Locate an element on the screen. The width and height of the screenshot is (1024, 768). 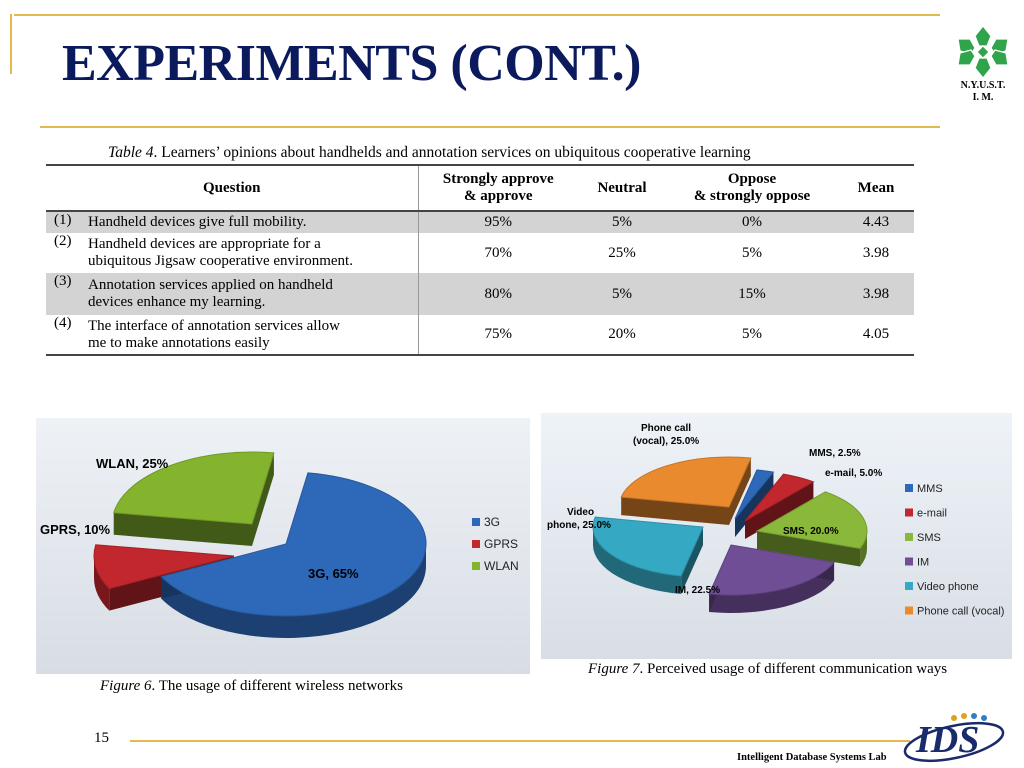
row-oppose: 15% is located at coordinates (752, 294).